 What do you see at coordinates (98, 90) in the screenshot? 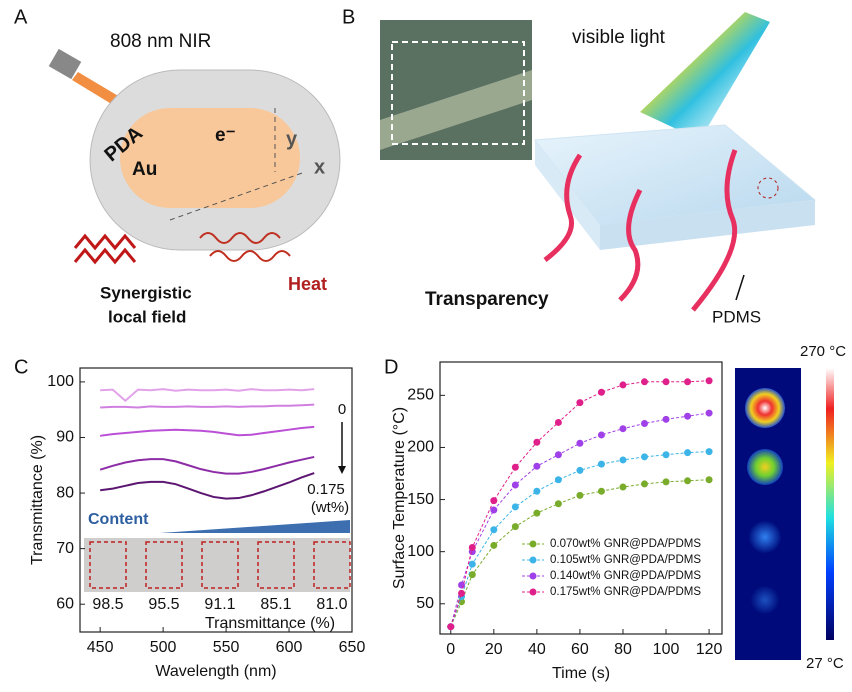
I see `laser-beam` at bounding box center [98, 90].